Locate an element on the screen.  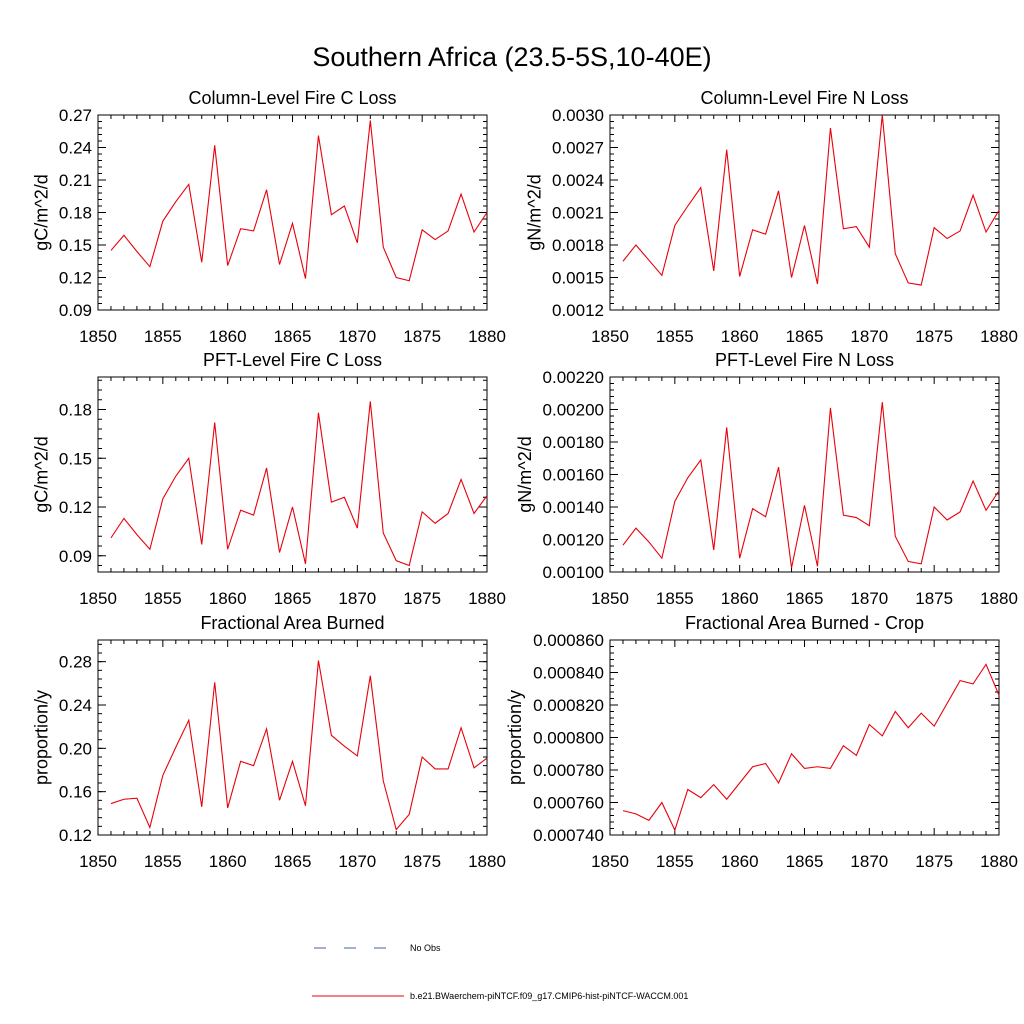
y-tick-label: 0.00140 is located at coordinates (573, 507).